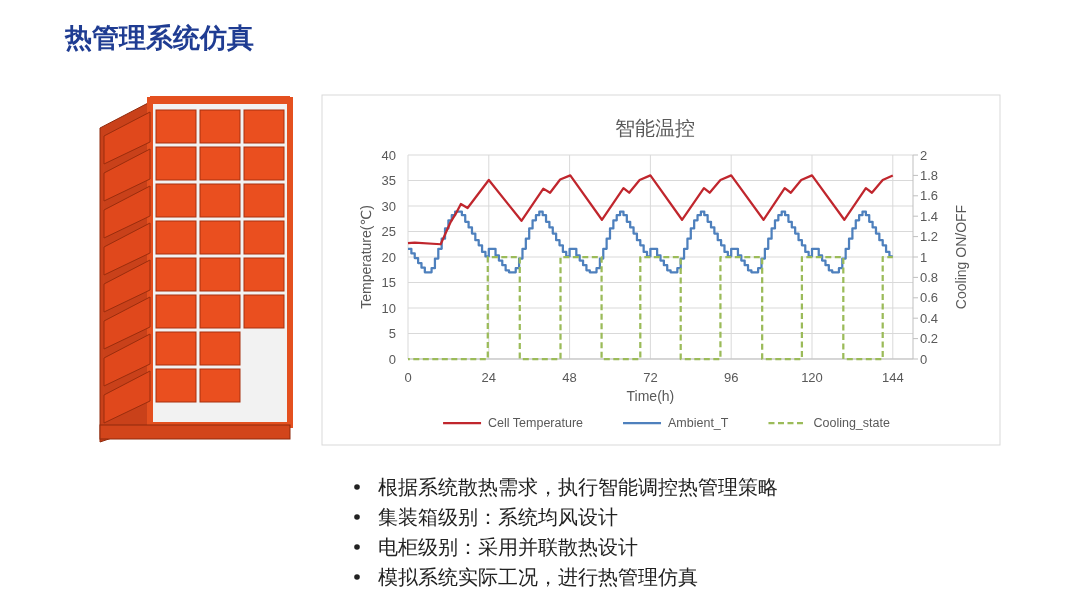  What do you see at coordinates (392, 333) in the screenshot?
I see `y-tick-label: 5` at bounding box center [392, 333].